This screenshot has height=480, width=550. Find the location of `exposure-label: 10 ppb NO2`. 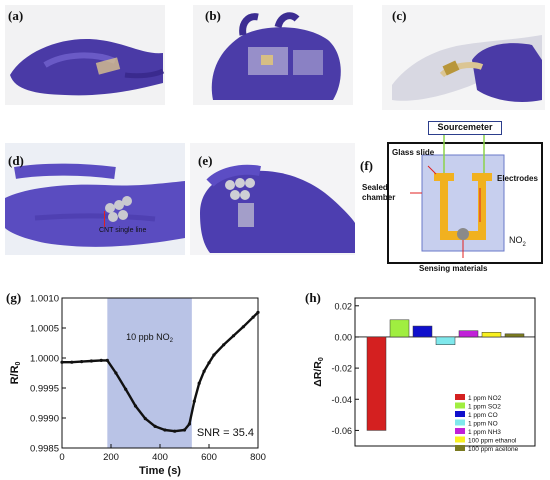

exposure-label: 10 ppb NO2 is located at coordinates (150, 338).